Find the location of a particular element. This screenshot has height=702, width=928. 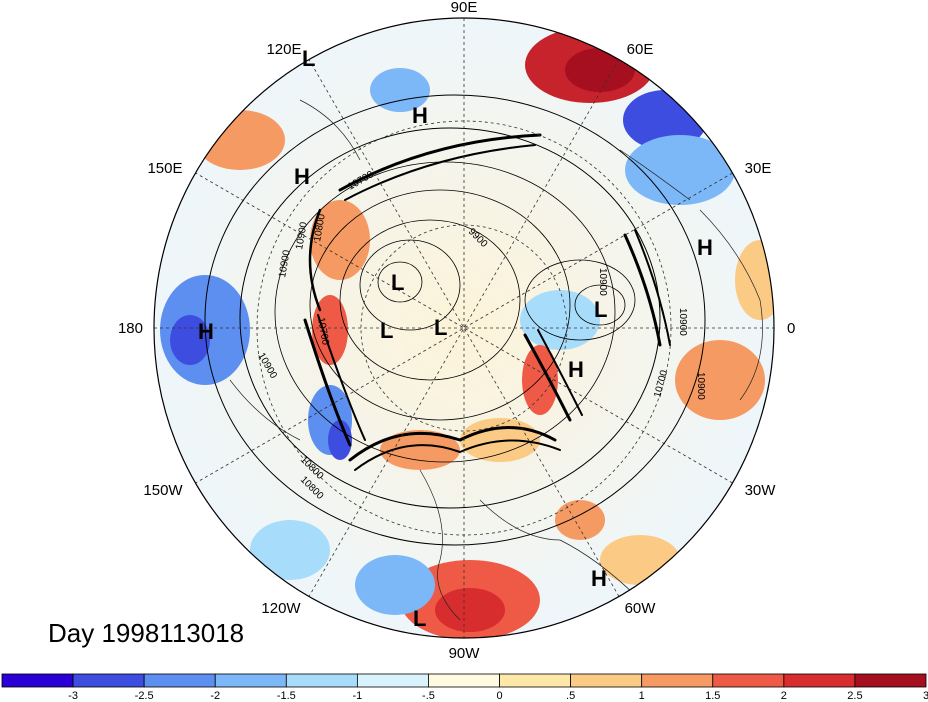

lon-label-60w: 60W is located at coordinates (641, 608).